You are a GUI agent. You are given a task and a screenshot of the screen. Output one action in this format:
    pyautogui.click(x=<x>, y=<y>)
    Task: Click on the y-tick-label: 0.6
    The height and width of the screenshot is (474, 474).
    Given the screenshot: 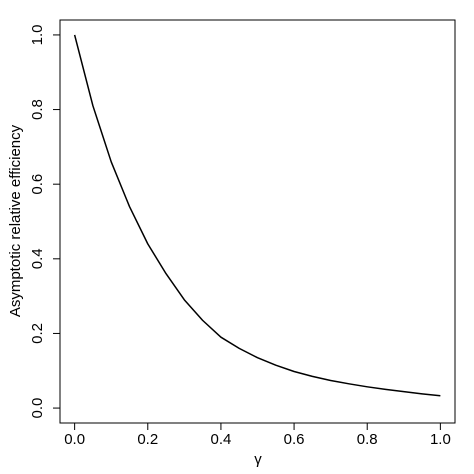 What is the action you would take?
    pyautogui.click(x=37, y=184)
    